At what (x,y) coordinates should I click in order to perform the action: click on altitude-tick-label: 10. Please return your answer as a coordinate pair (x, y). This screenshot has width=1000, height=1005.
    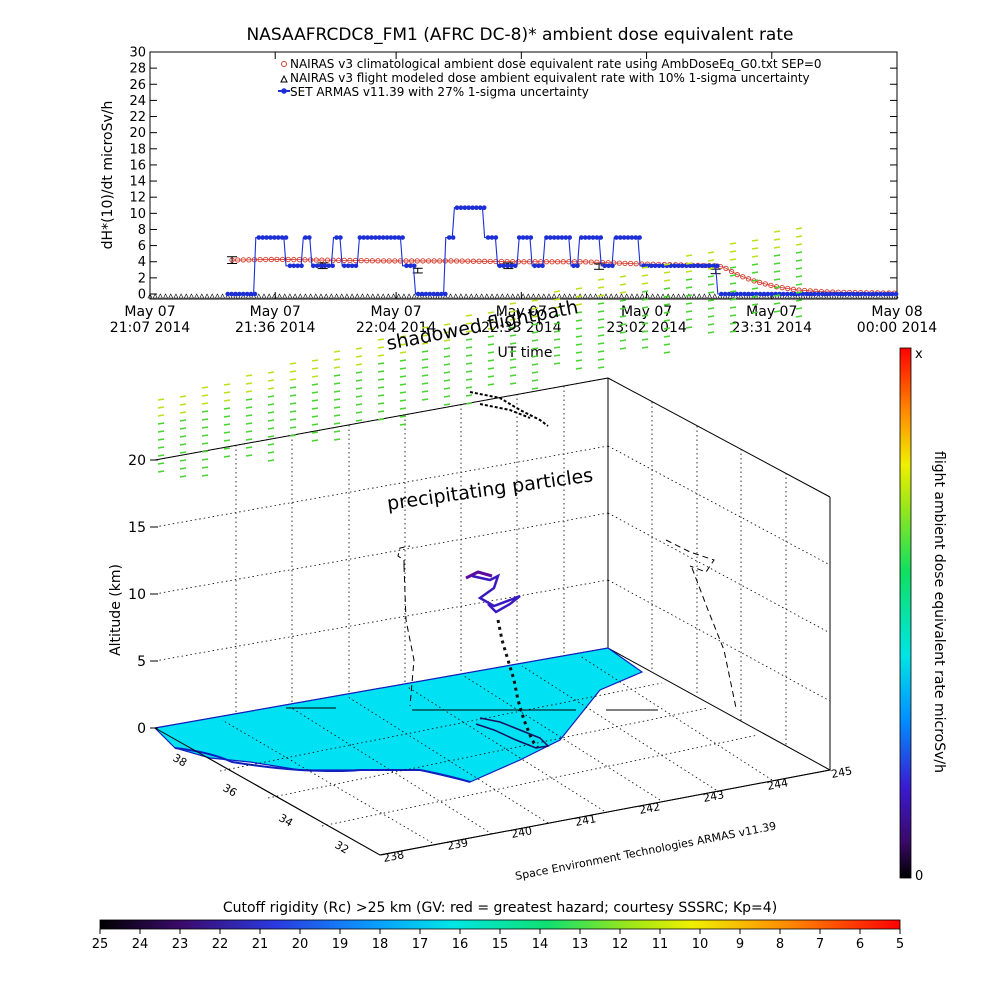
    Looking at the image, I should click on (137, 595).